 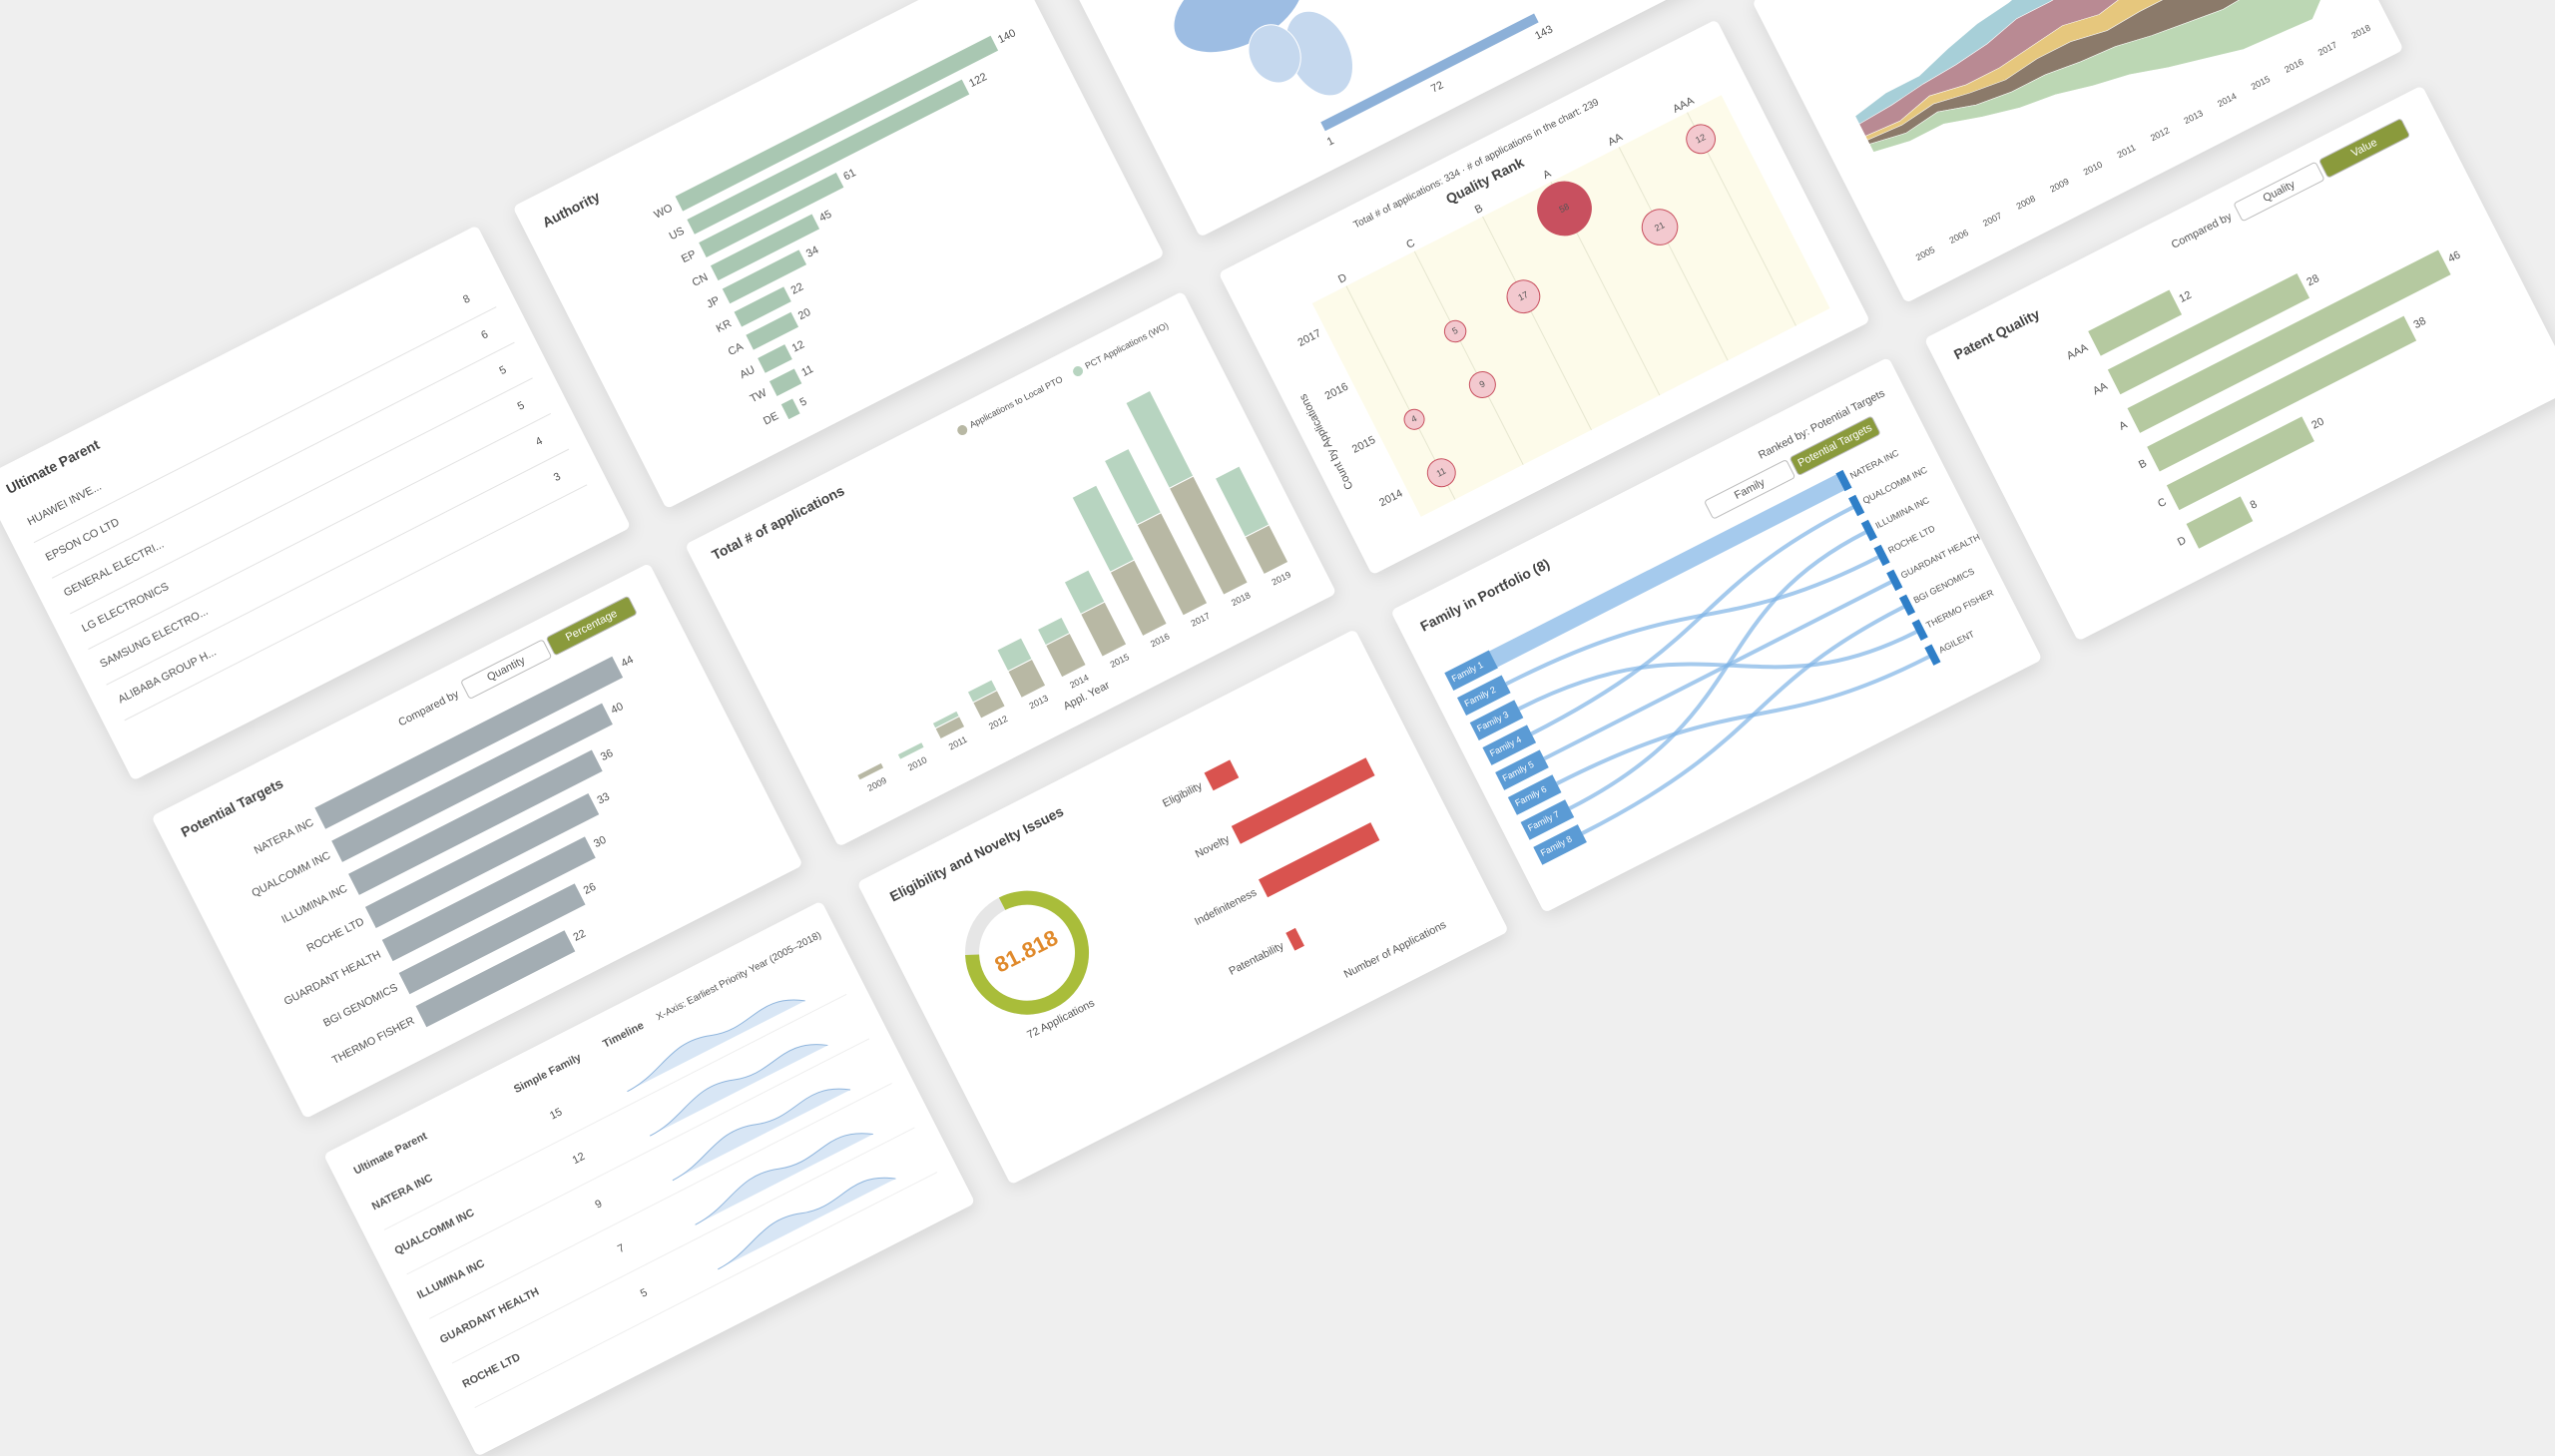 What do you see at coordinates (976, 853) in the screenshot?
I see `chart-title: Eligibility and Novelty Issues` at bounding box center [976, 853].